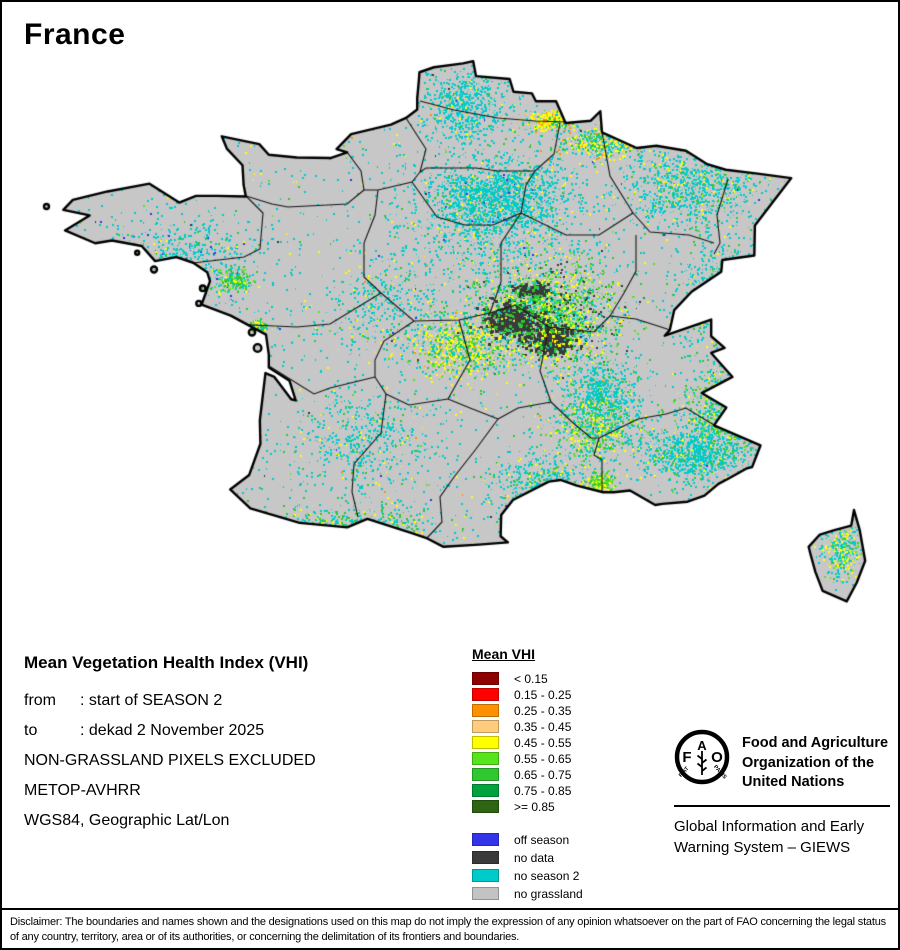 This screenshot has height=950, width=900. I want to click on fao-logo-letter-a: A, so click(702, 745).